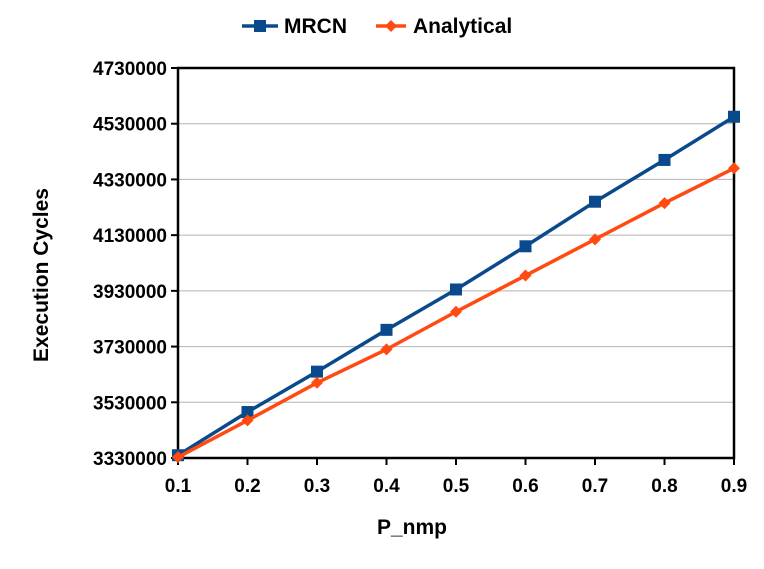 Image resolution: width=764 pixels, height=569 pixels. What do you see at coordinates (130, 125) in the screenshot?
I see `y-tick-label: 4530000` at bounding box center [130, 125].